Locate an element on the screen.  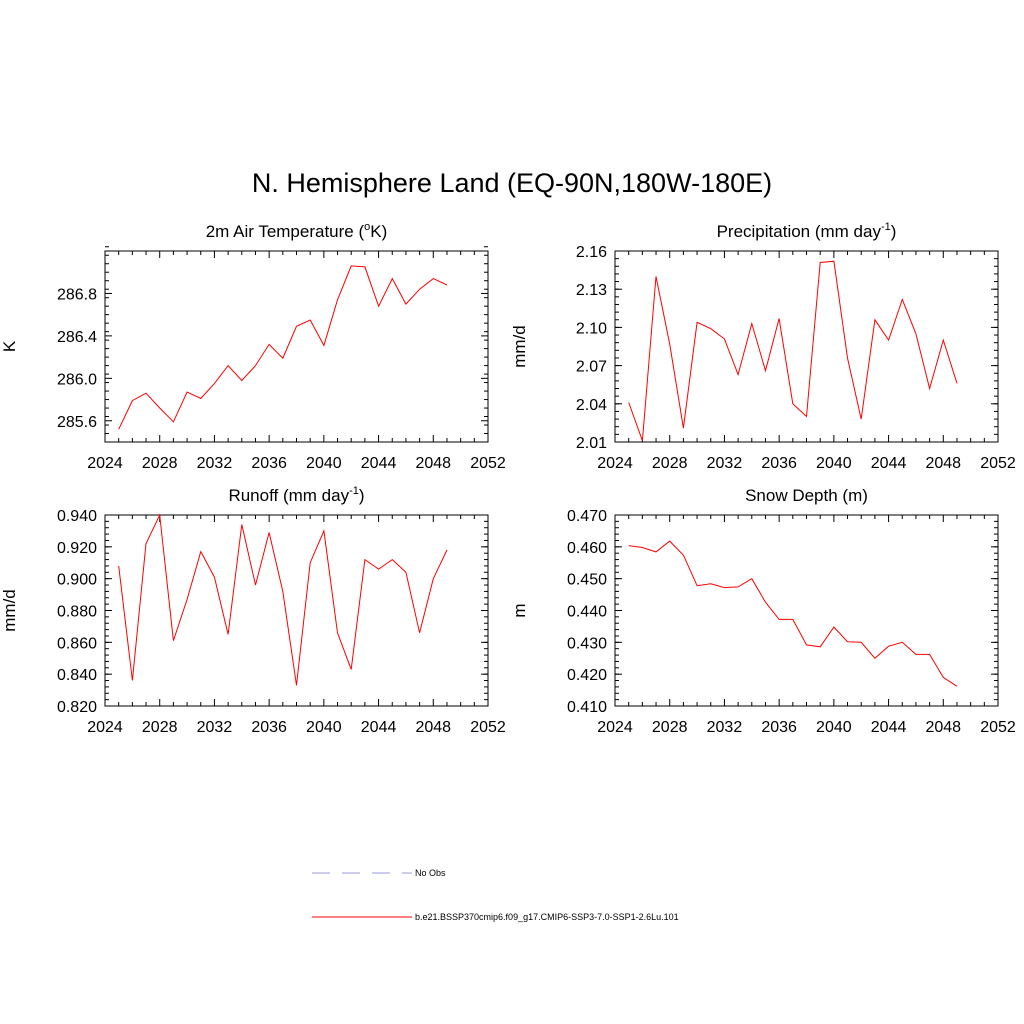
figure-title: N. Hemisphere Land (EQ-90N,180W-180E) is located at coordinates (512, 183).